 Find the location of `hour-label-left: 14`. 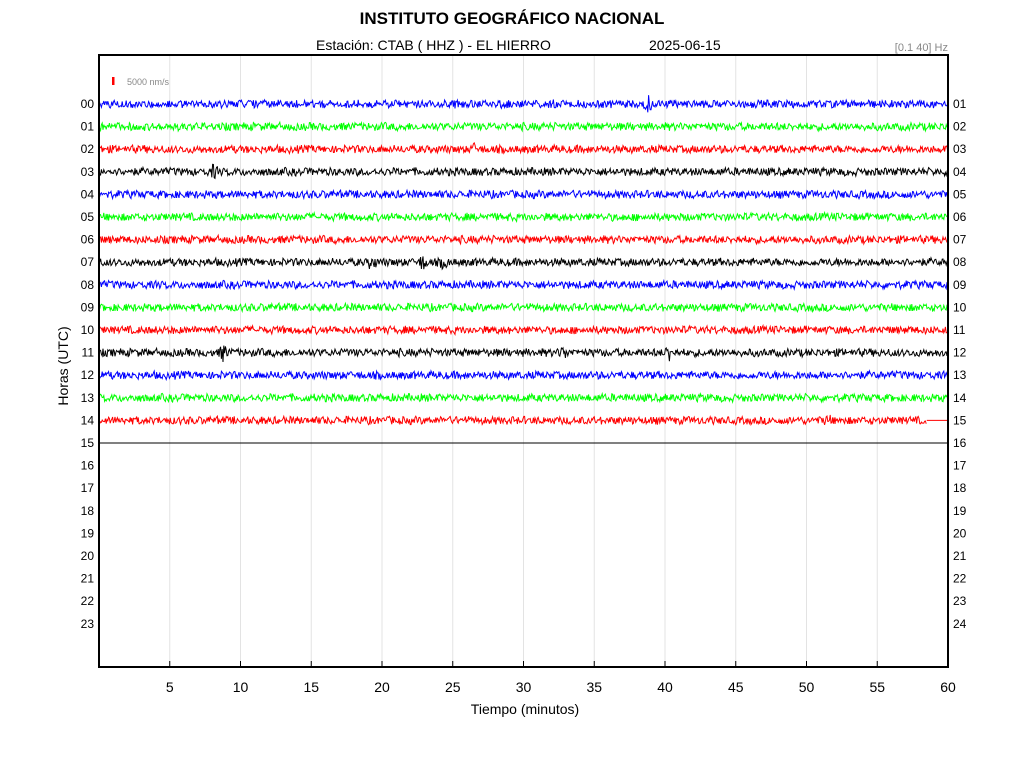

hour-label-left: 14 is located at coordinates (88, 420).